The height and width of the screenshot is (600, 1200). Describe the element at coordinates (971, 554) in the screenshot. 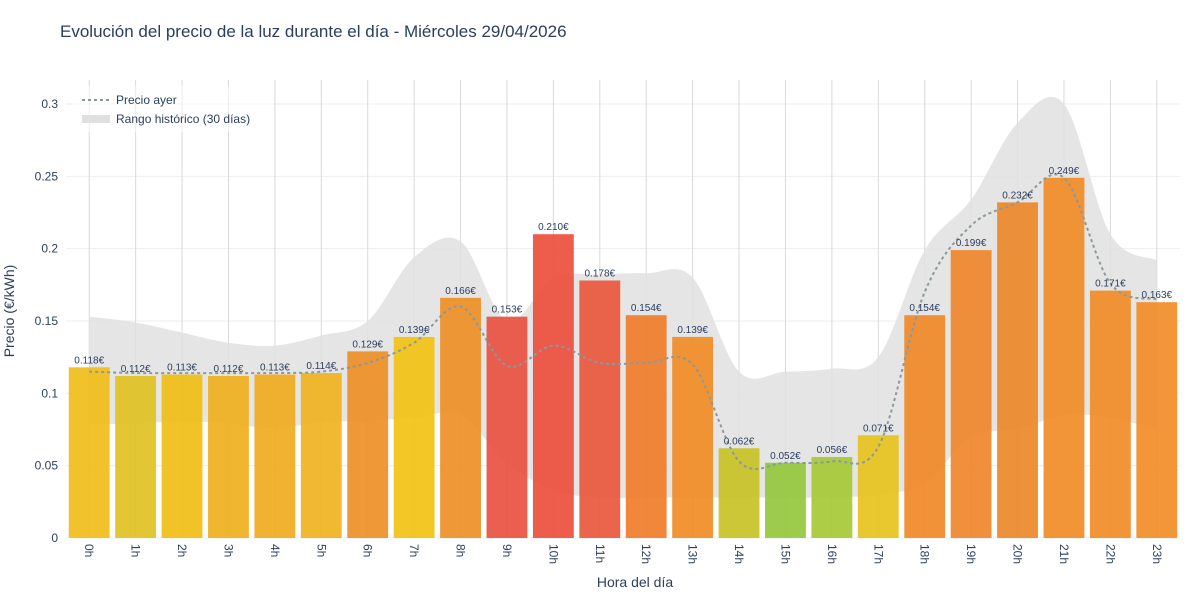

I see `x-tick-label: 19h` at that location.